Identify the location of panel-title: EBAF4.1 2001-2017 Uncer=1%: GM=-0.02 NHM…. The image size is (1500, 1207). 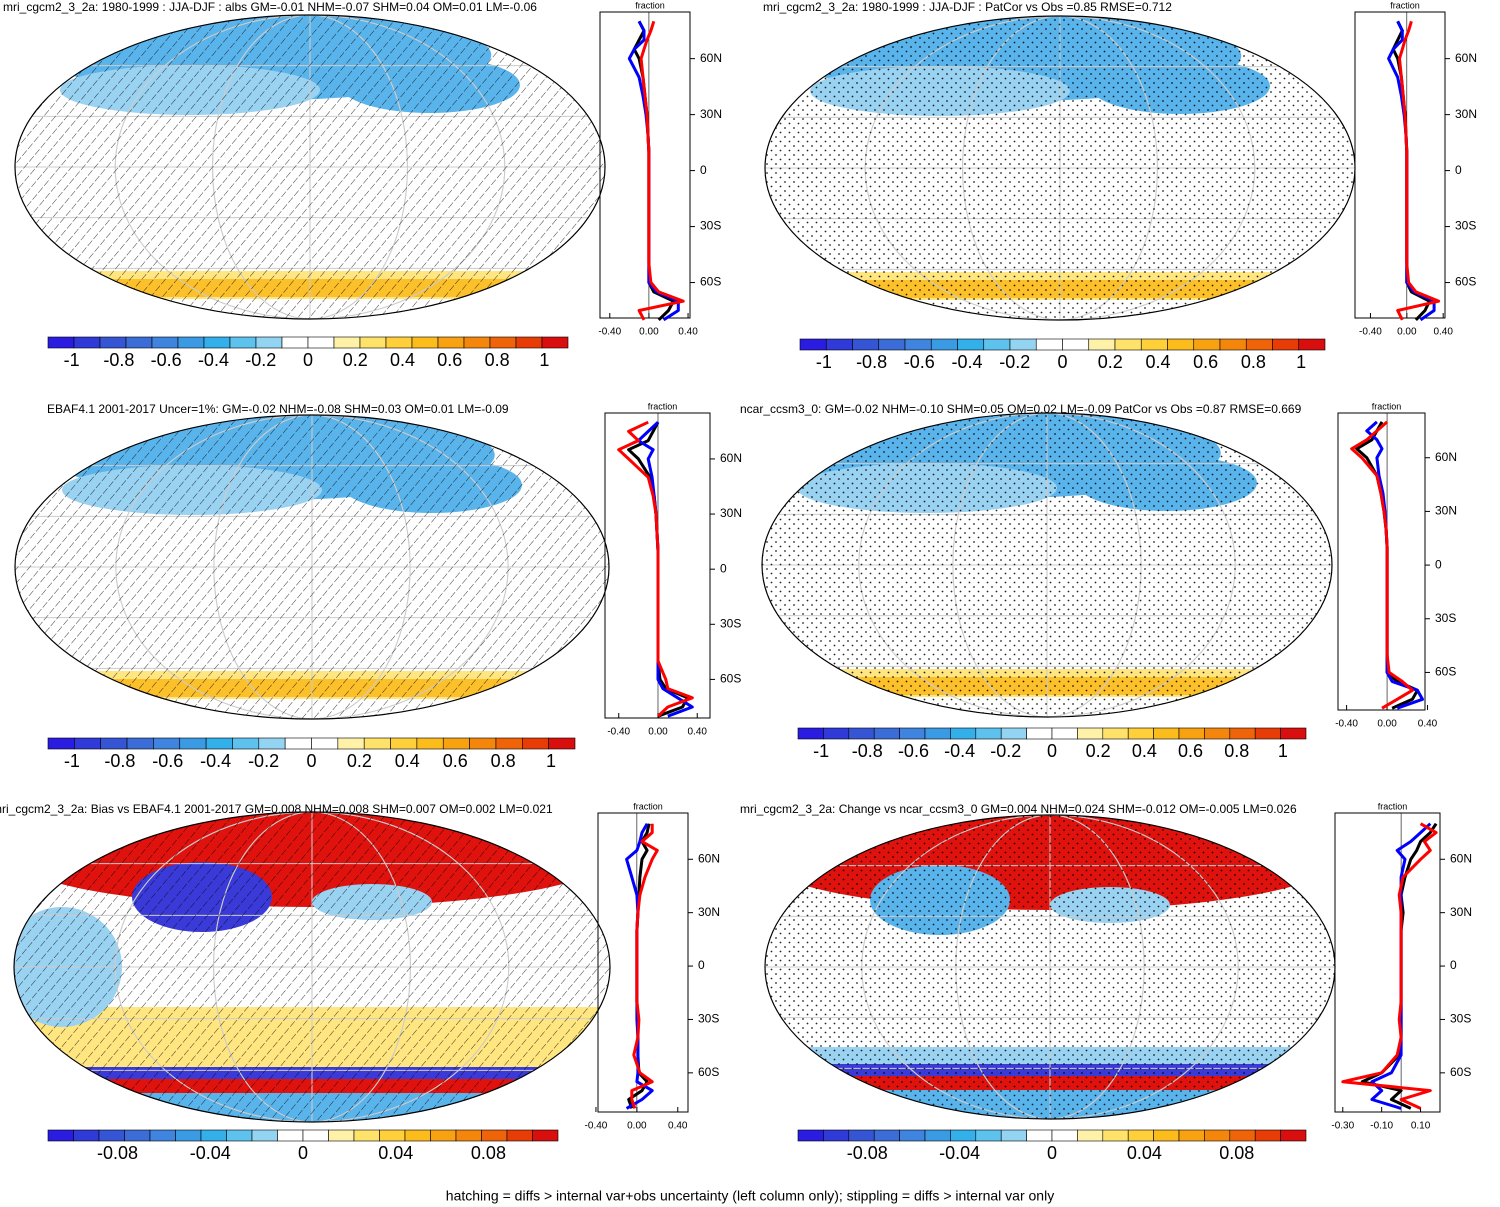
(278, 409).